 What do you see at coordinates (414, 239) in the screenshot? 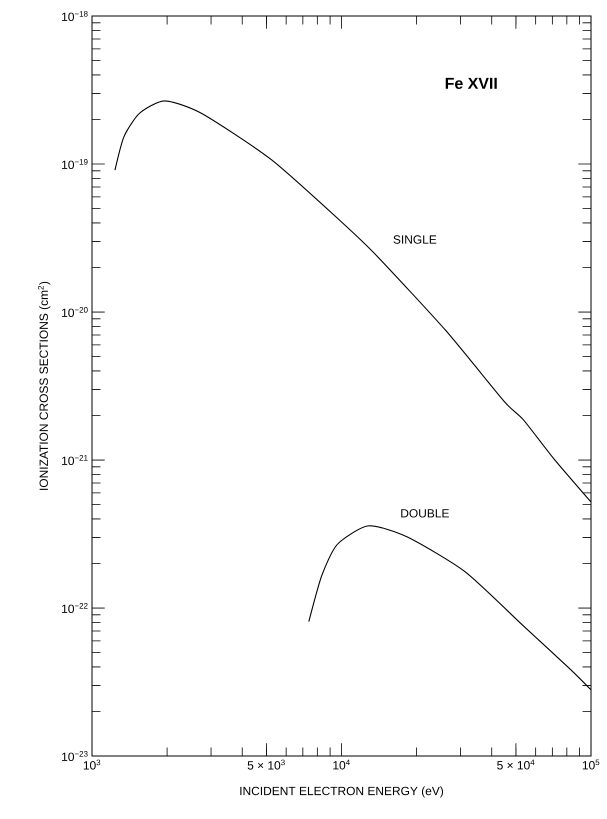
I see `series-label: SINGLE` at bounding box center [414, 239].